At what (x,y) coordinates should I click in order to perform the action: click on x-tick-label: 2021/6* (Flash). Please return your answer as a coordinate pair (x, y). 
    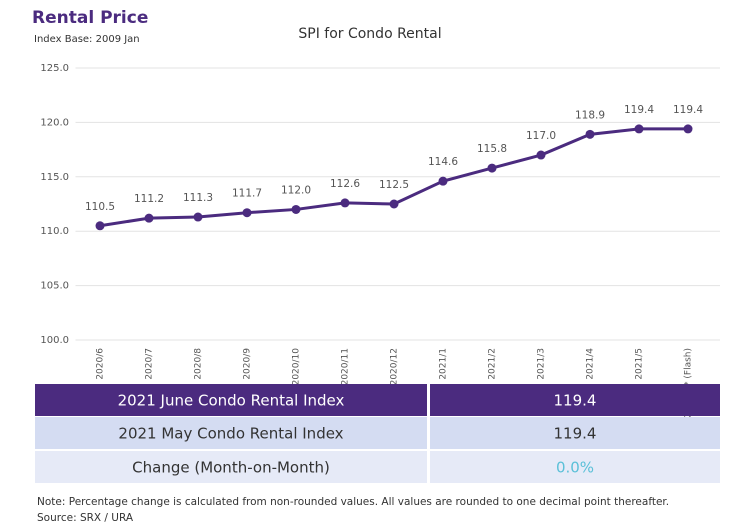
    Looking at the image, I should click on (689, 383).